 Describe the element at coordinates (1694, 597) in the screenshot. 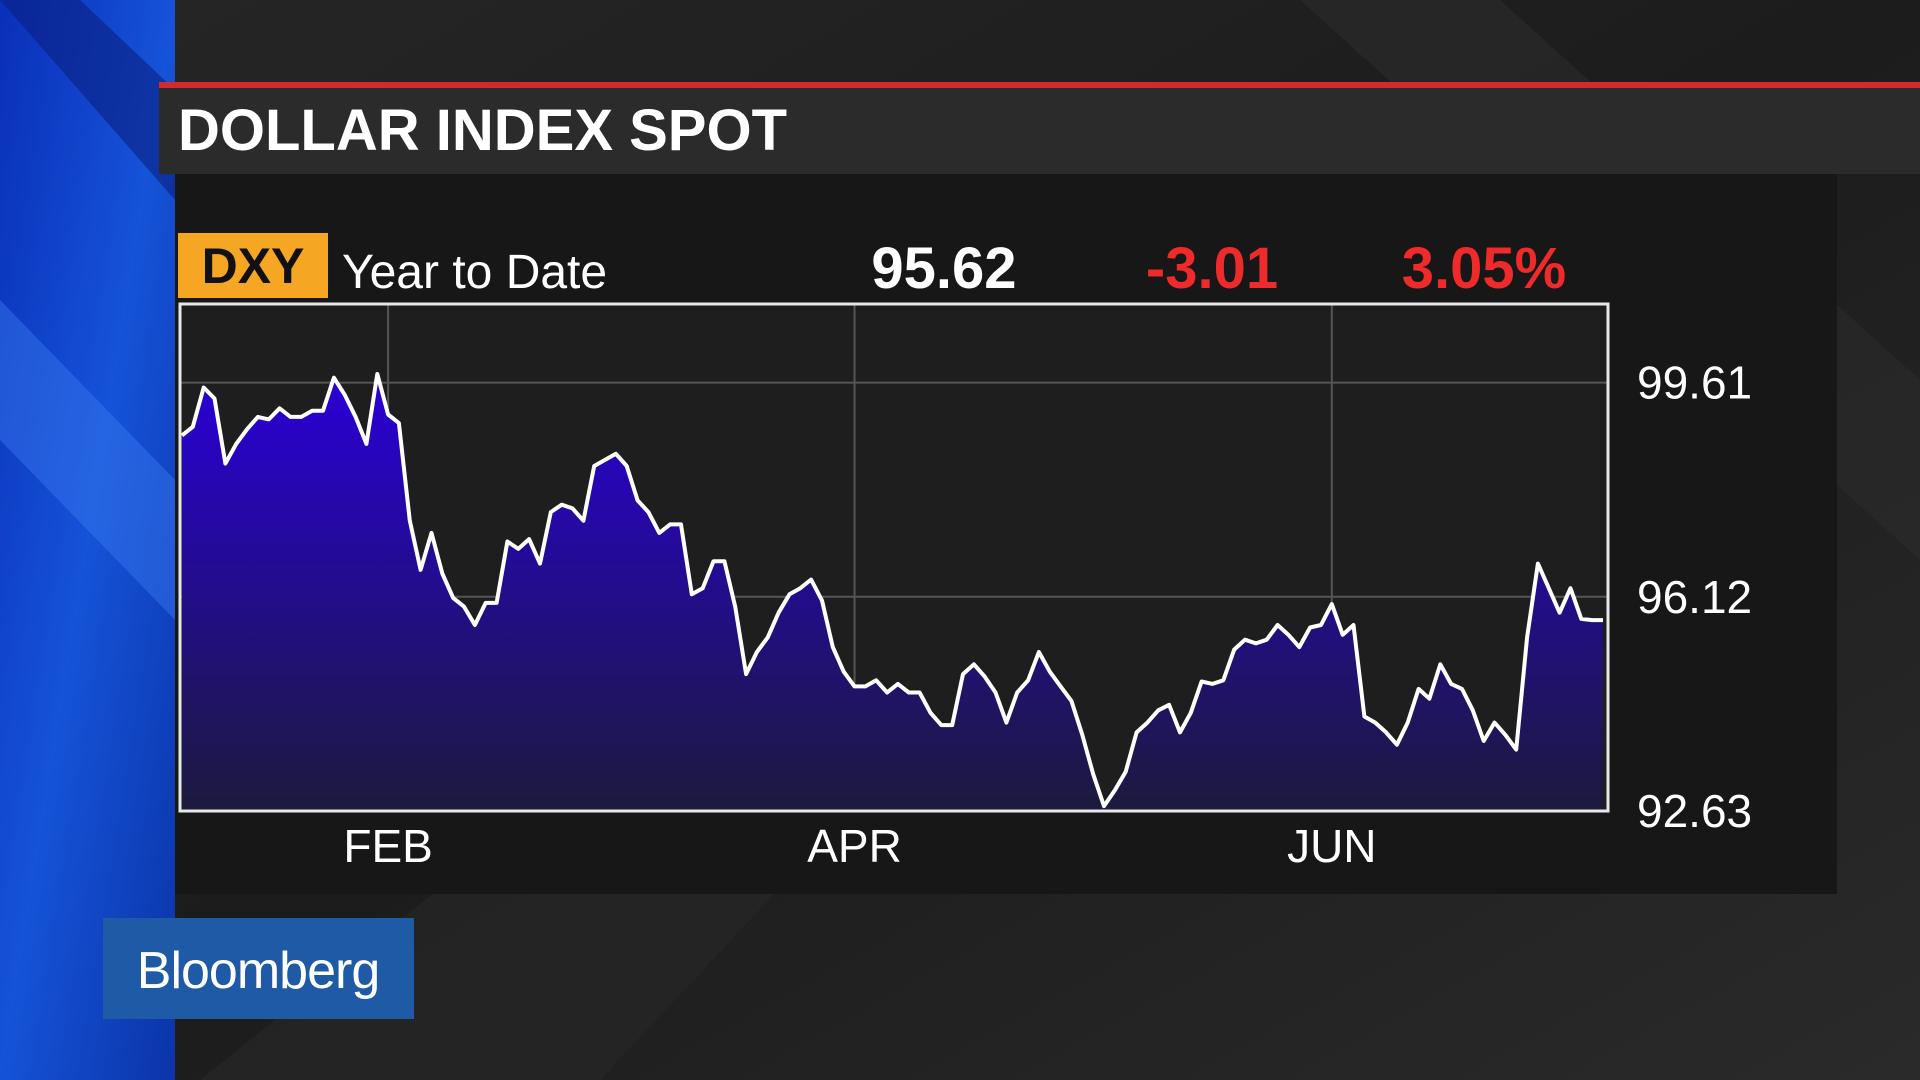

I see `y-tick-label: 96.12` at that location.